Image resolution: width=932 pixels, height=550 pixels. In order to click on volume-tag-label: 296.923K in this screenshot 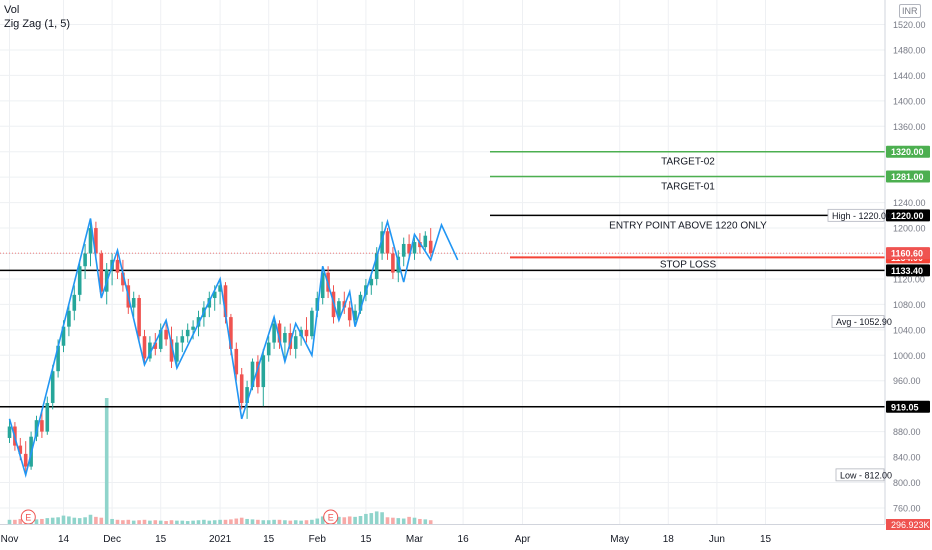, I will do `click(910, 525)`.